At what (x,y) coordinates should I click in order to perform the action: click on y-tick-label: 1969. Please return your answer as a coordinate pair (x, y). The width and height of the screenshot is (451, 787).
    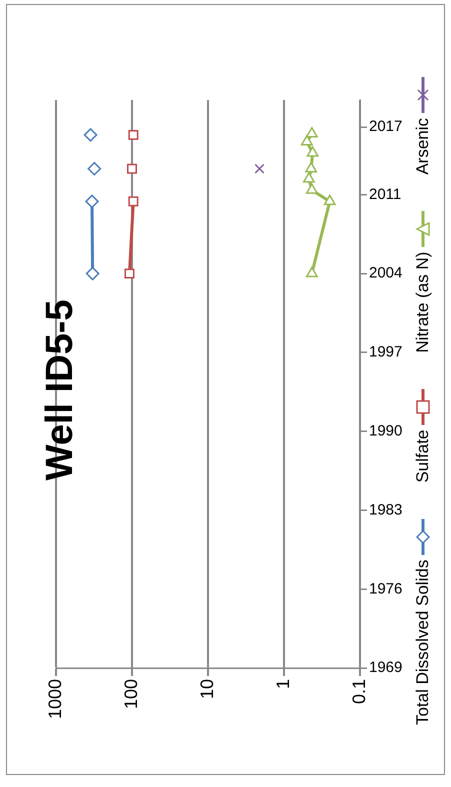
    Looking at the image, I should click on (385, 667).